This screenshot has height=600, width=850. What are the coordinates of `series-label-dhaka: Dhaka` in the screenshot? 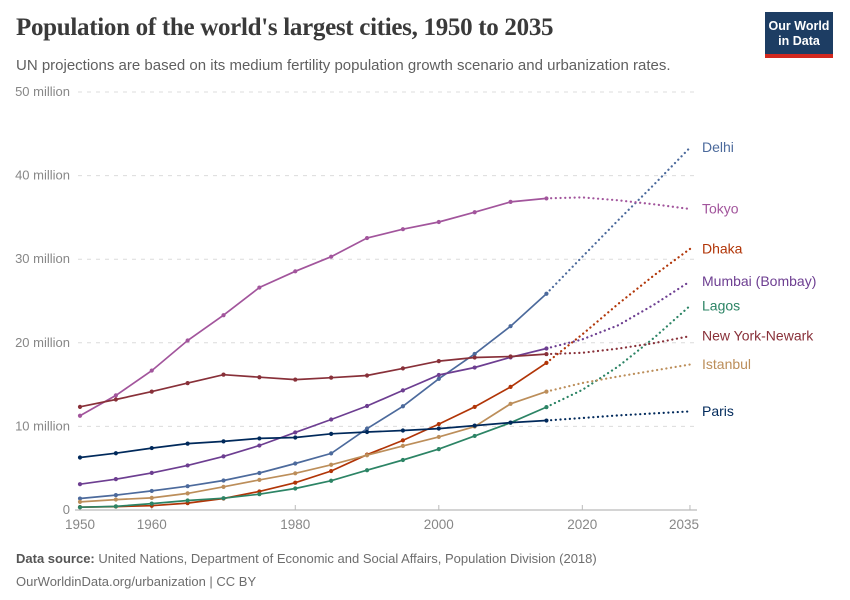 It's located at (722, 248).